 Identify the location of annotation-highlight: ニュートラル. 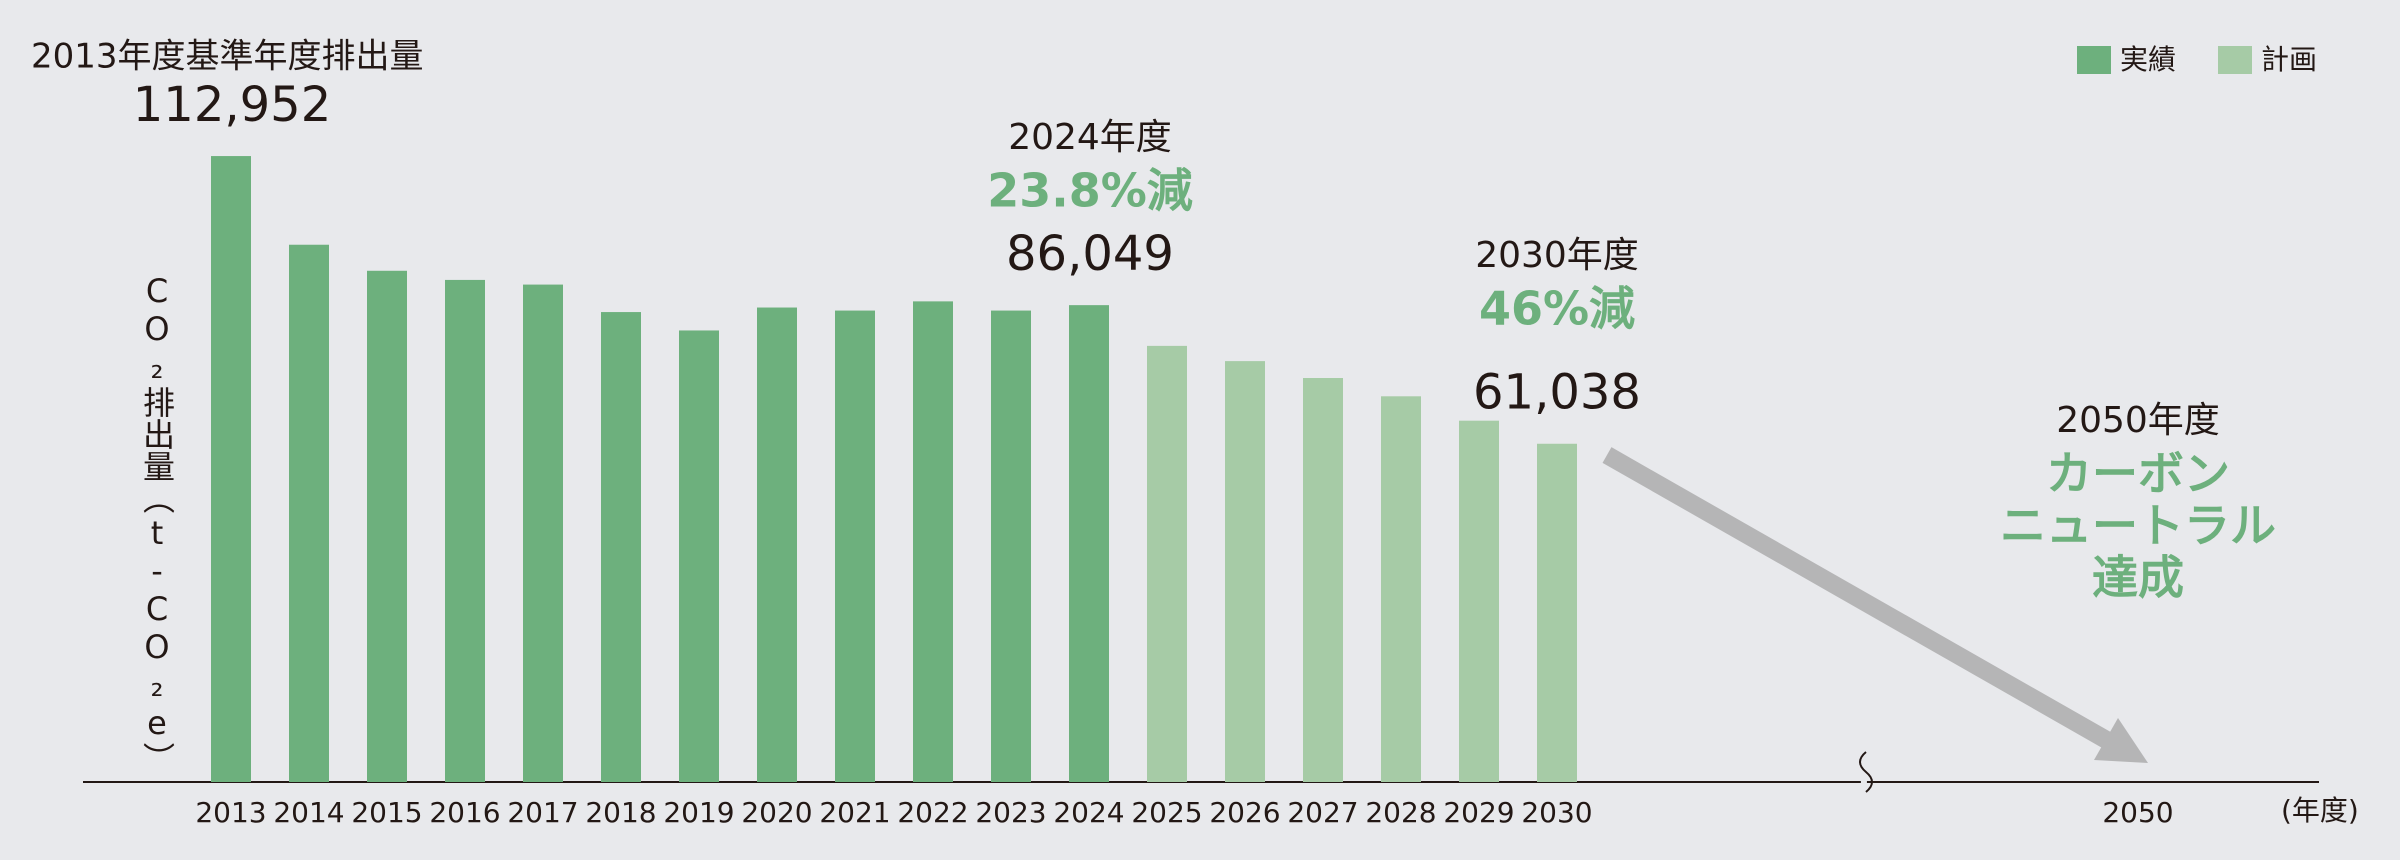
(2138, 526).